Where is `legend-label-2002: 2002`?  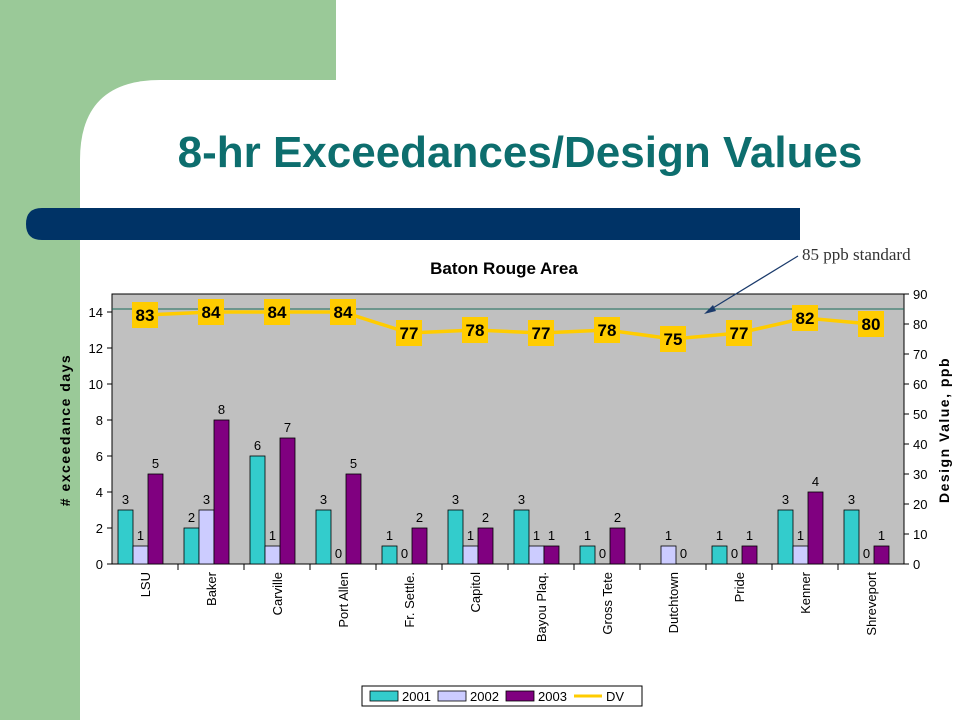
legend-label-2002: 2002 is located at coordinates (484, 696).